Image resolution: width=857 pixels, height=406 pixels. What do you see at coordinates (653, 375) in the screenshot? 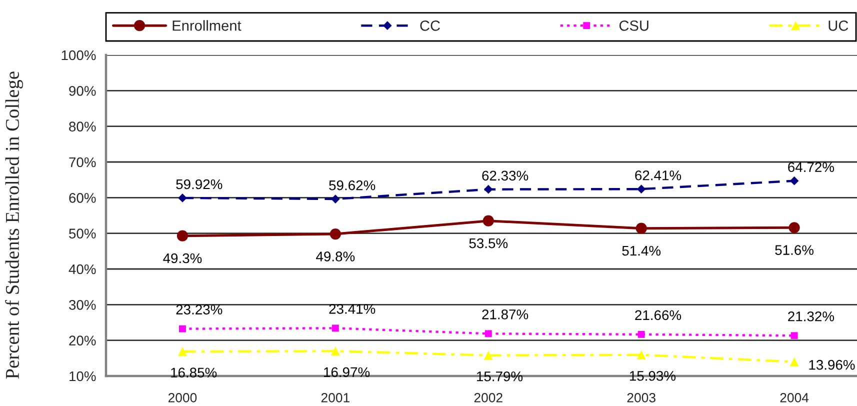
I see `data-label: 15.93%` at bounding box center [653, 375].